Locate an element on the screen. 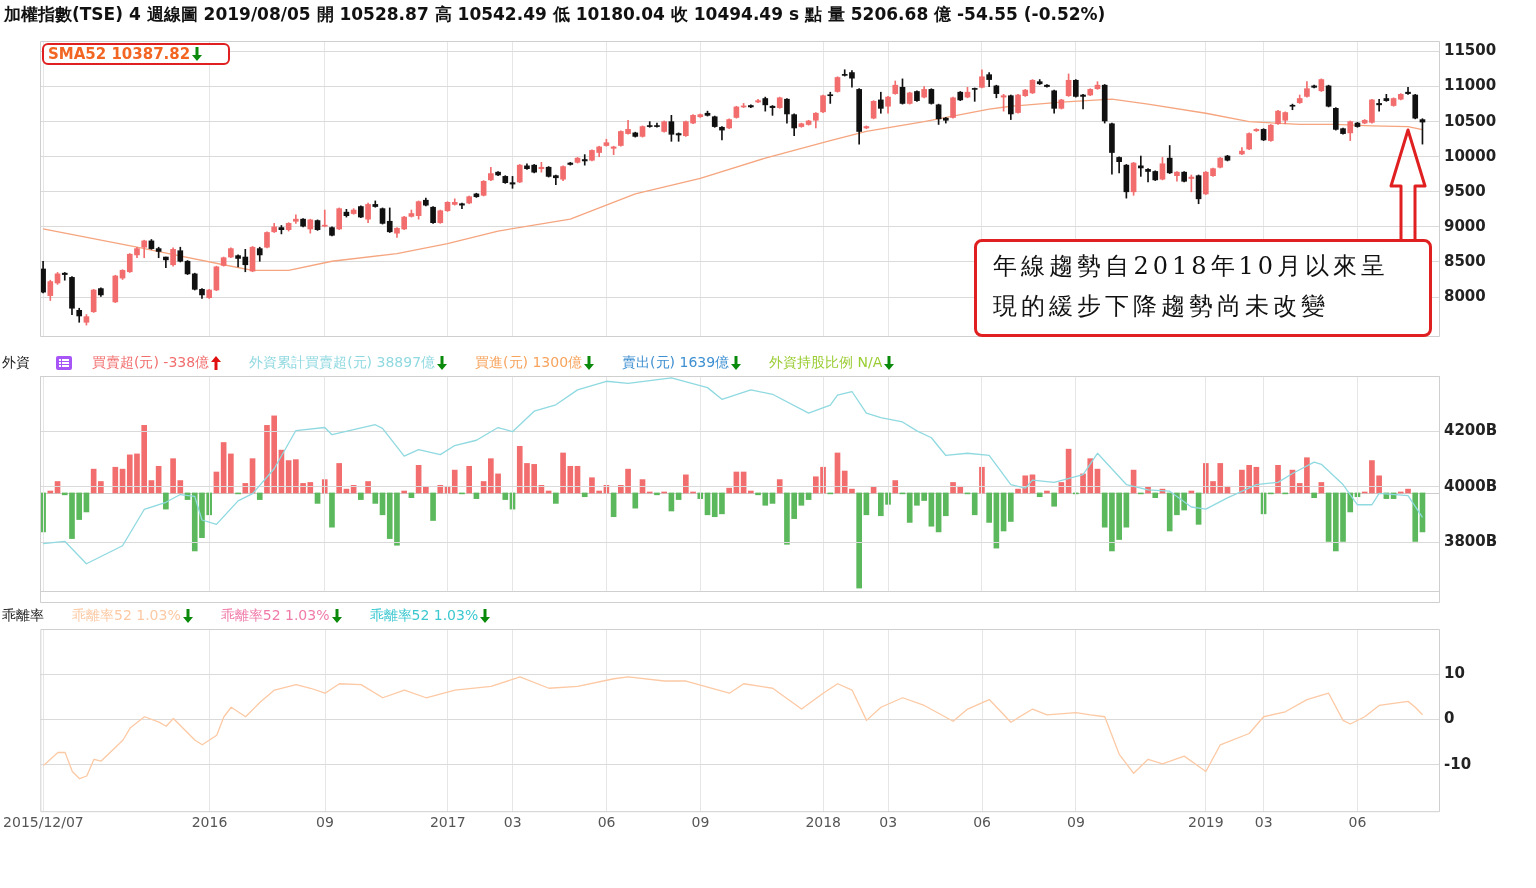 This screenshot has width=1536, height=888. text: 買賣超(元) -338億 is located at coordinates (151, 363).